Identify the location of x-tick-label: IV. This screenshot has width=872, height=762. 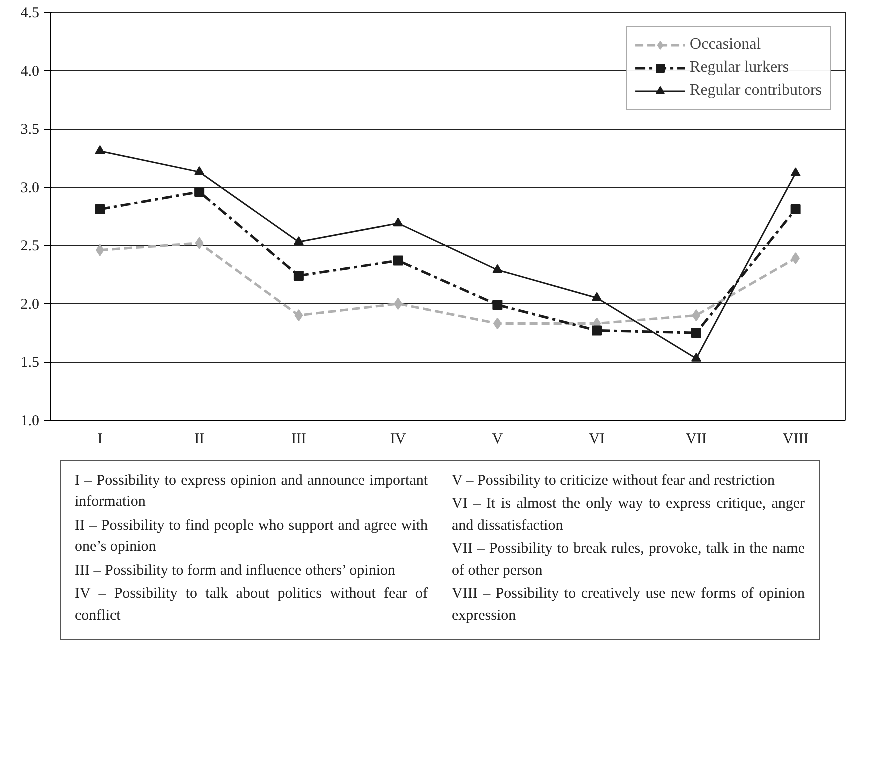
(398, 440).